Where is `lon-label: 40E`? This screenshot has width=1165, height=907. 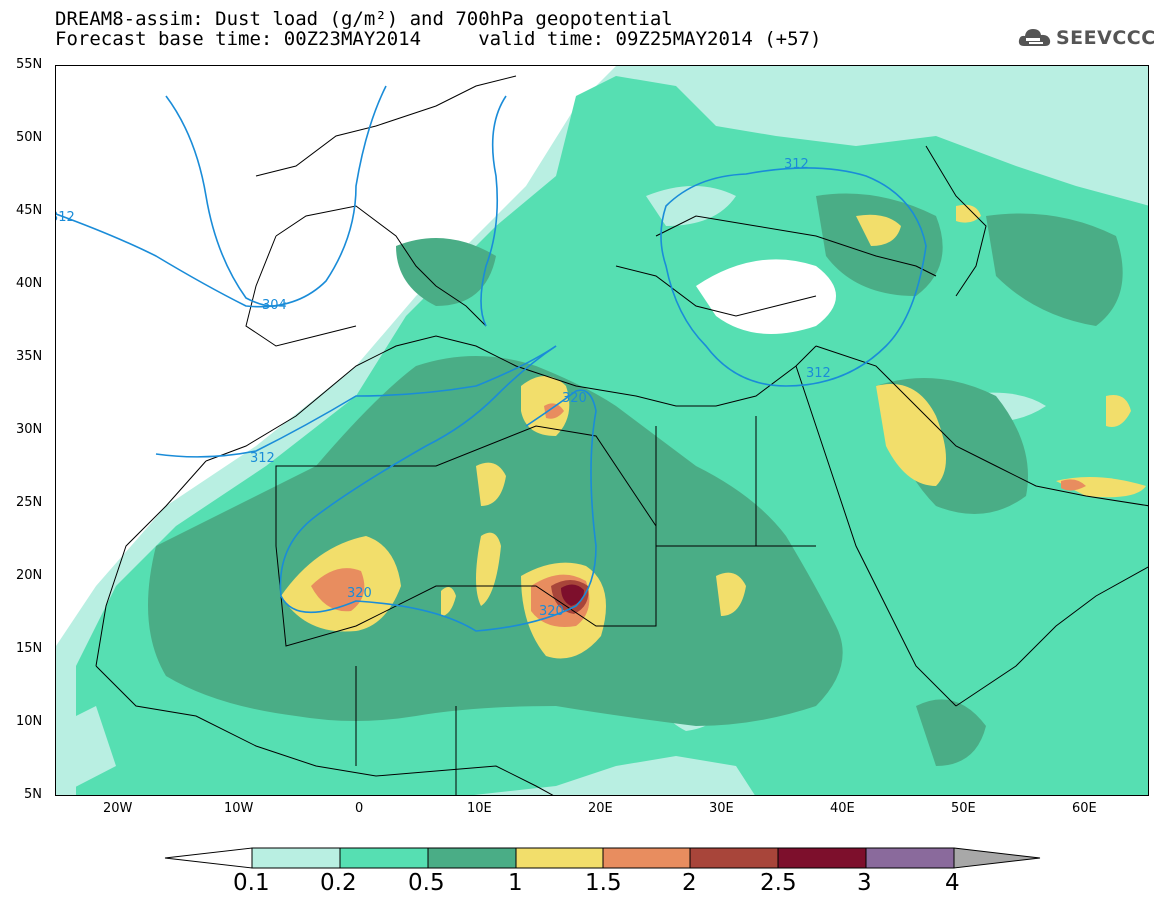
lon-label: 40E is located at coordinates (842, 808).